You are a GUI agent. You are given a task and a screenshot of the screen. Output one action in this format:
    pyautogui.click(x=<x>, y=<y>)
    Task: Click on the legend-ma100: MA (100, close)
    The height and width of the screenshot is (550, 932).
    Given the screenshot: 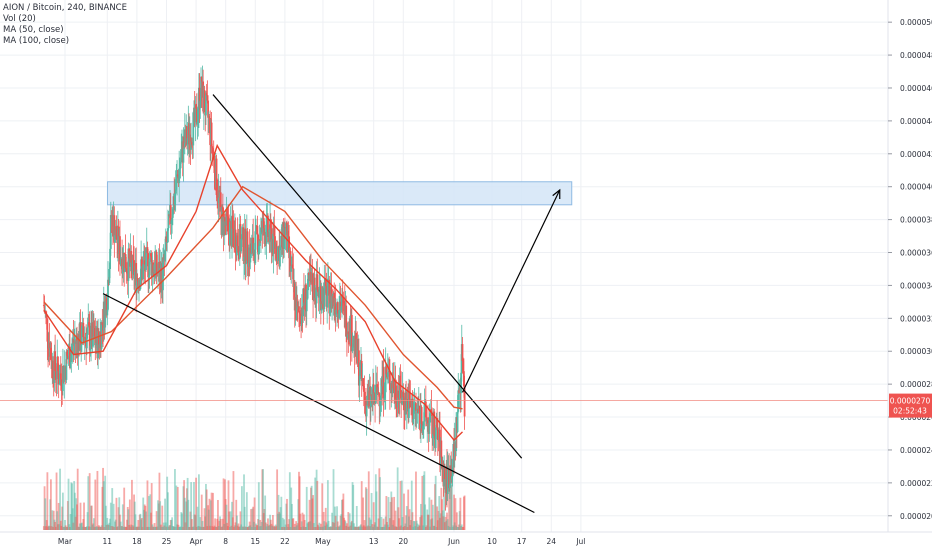 What is the action you would take?
    pyautogui.click(x=36, y=41)
    